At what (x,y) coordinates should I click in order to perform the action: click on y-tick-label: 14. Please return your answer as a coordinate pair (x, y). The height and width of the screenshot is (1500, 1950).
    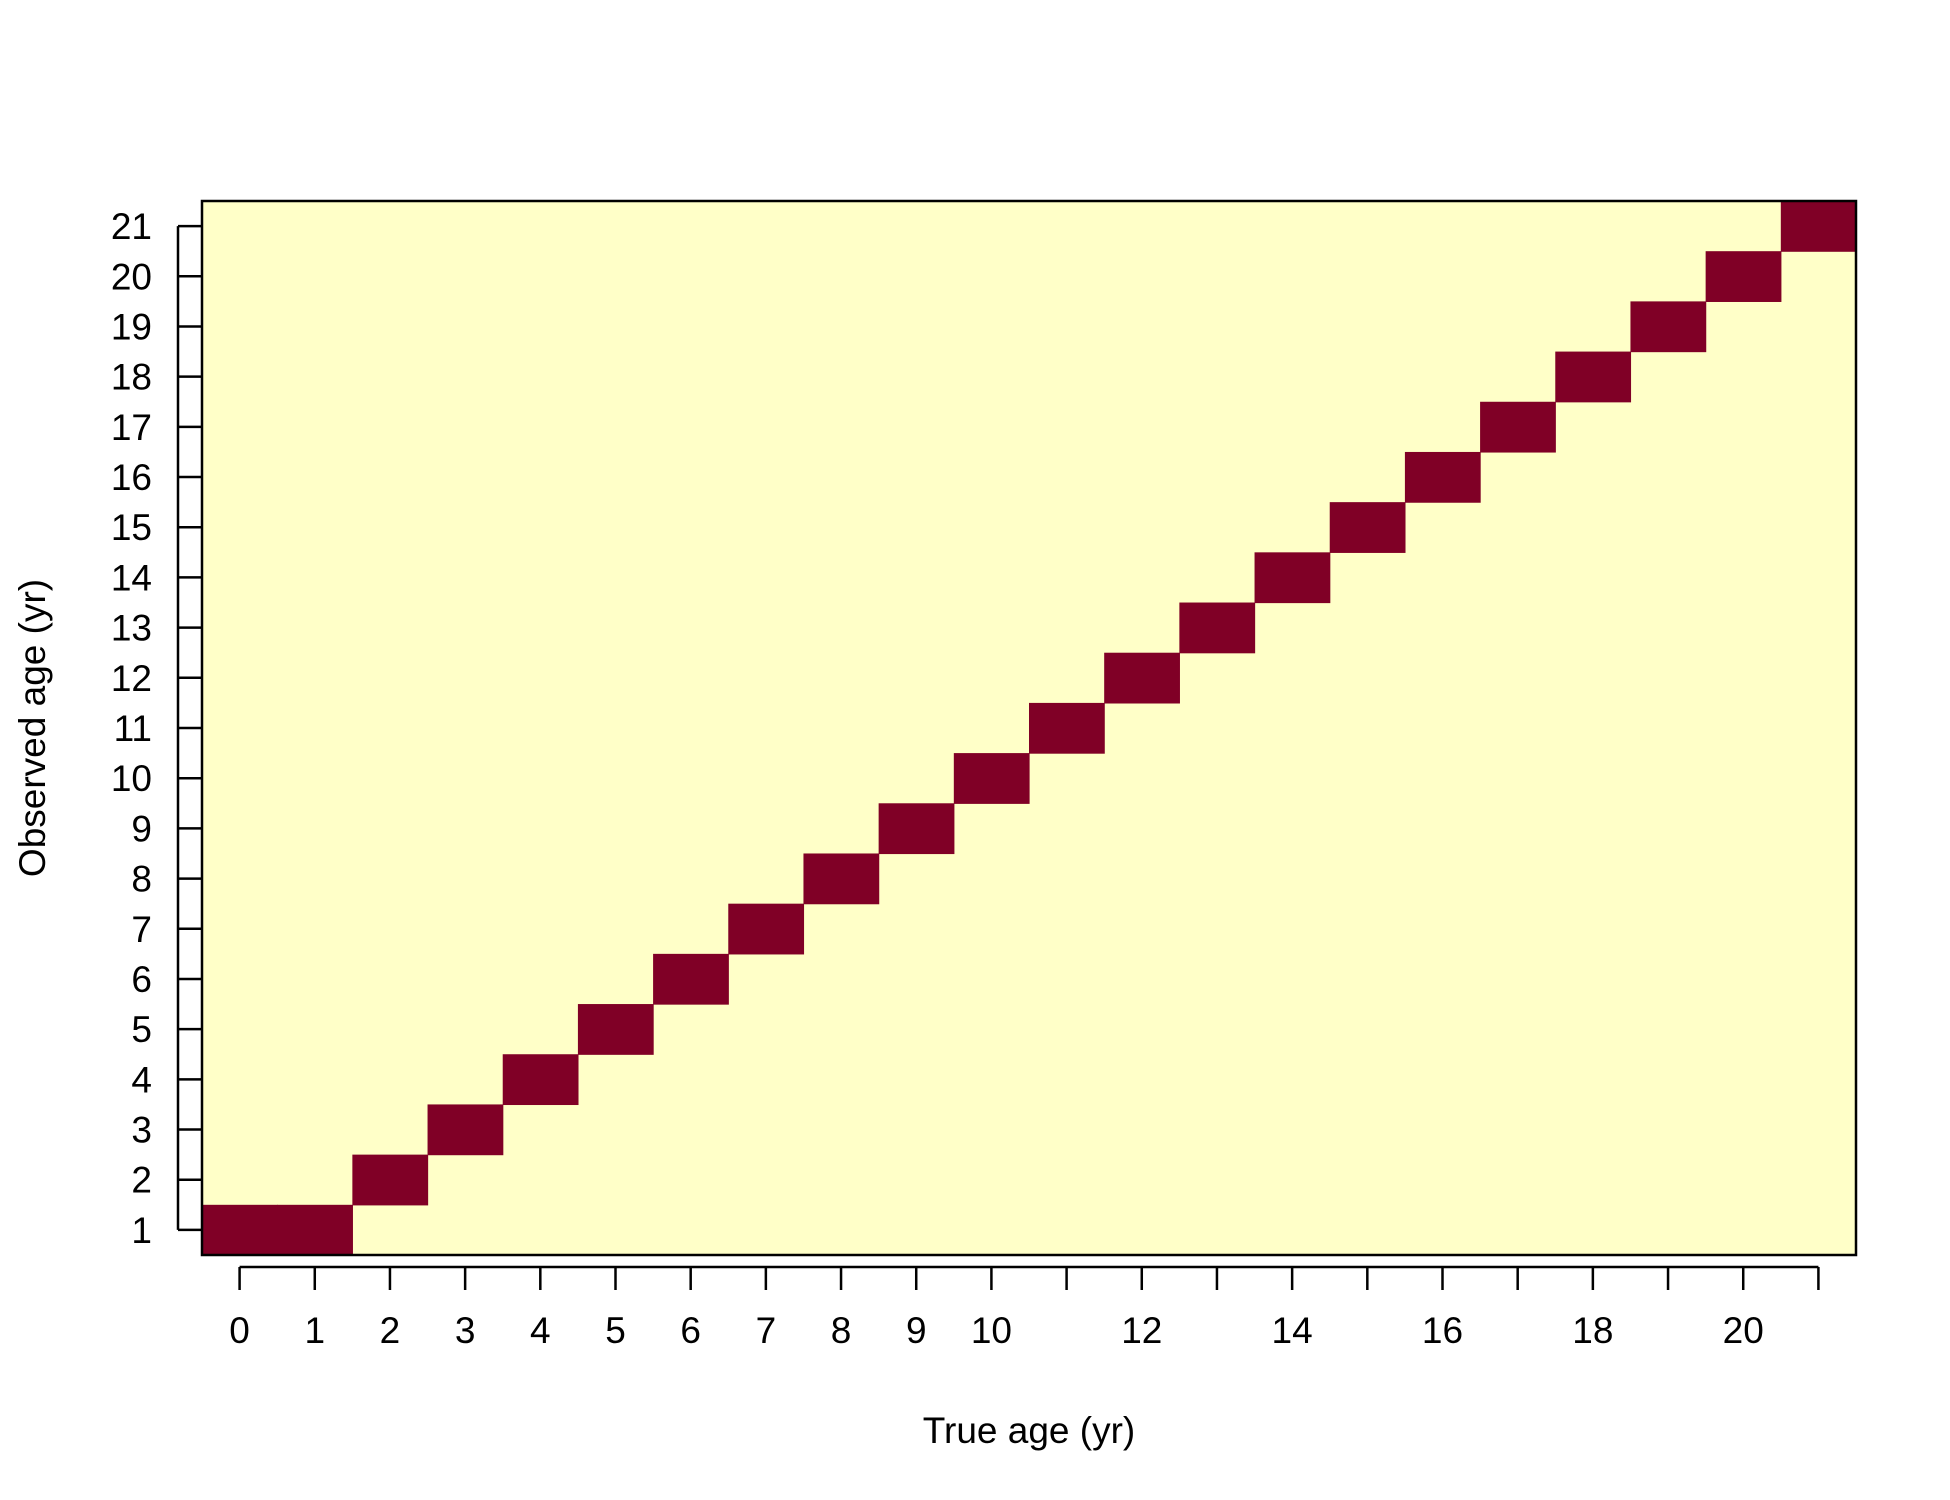
    Looking at the image, I should click on (131, 577).